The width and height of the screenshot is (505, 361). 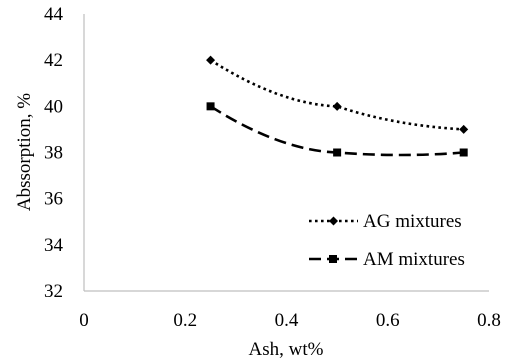 What do you see at coordinates (185, 320) in the screenshot?
I see `x-tick-label: 0.2` at bounding box center [185, 320].